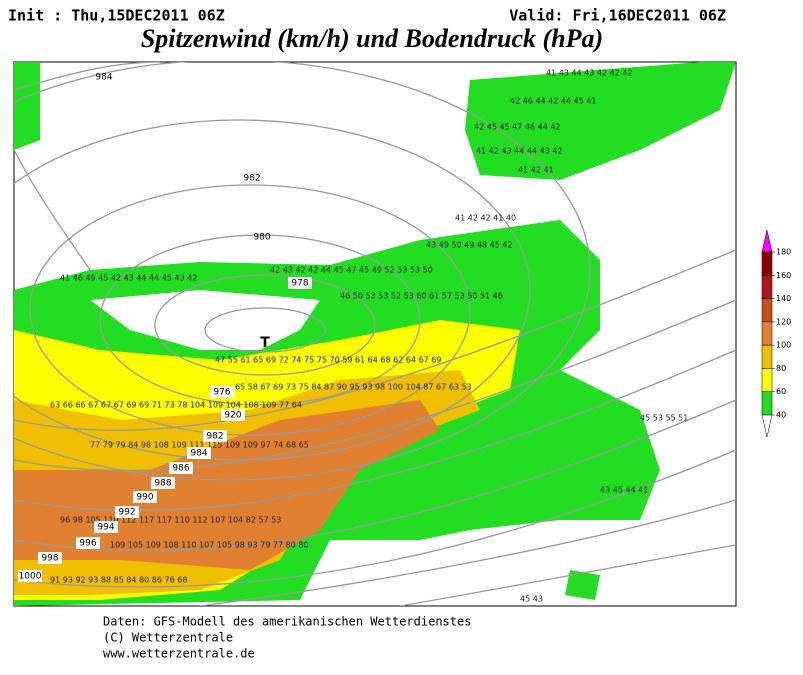 Image resolution: width=803 pixels, height=675 pixels. I want to click on colorbar: 180 160 140 120 100 80 60 40, so click(776, 333).